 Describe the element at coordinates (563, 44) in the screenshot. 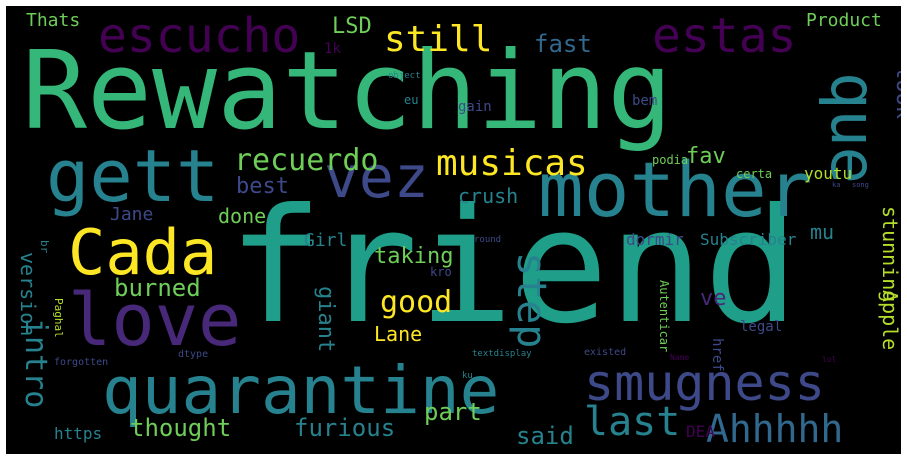

I see `word-fast: fast` at that location.